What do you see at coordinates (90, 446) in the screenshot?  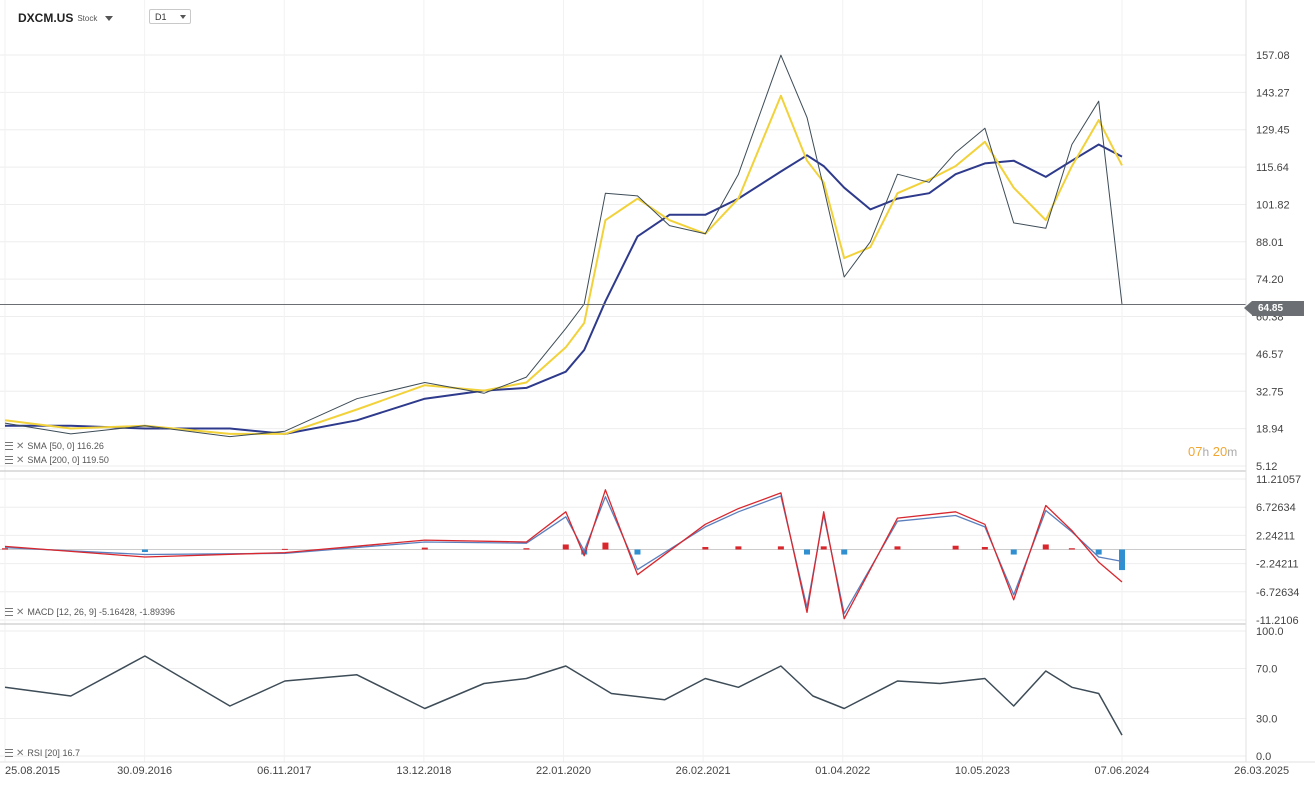 I see `sma50-value: 116.26` at bounding box center [90, 446].